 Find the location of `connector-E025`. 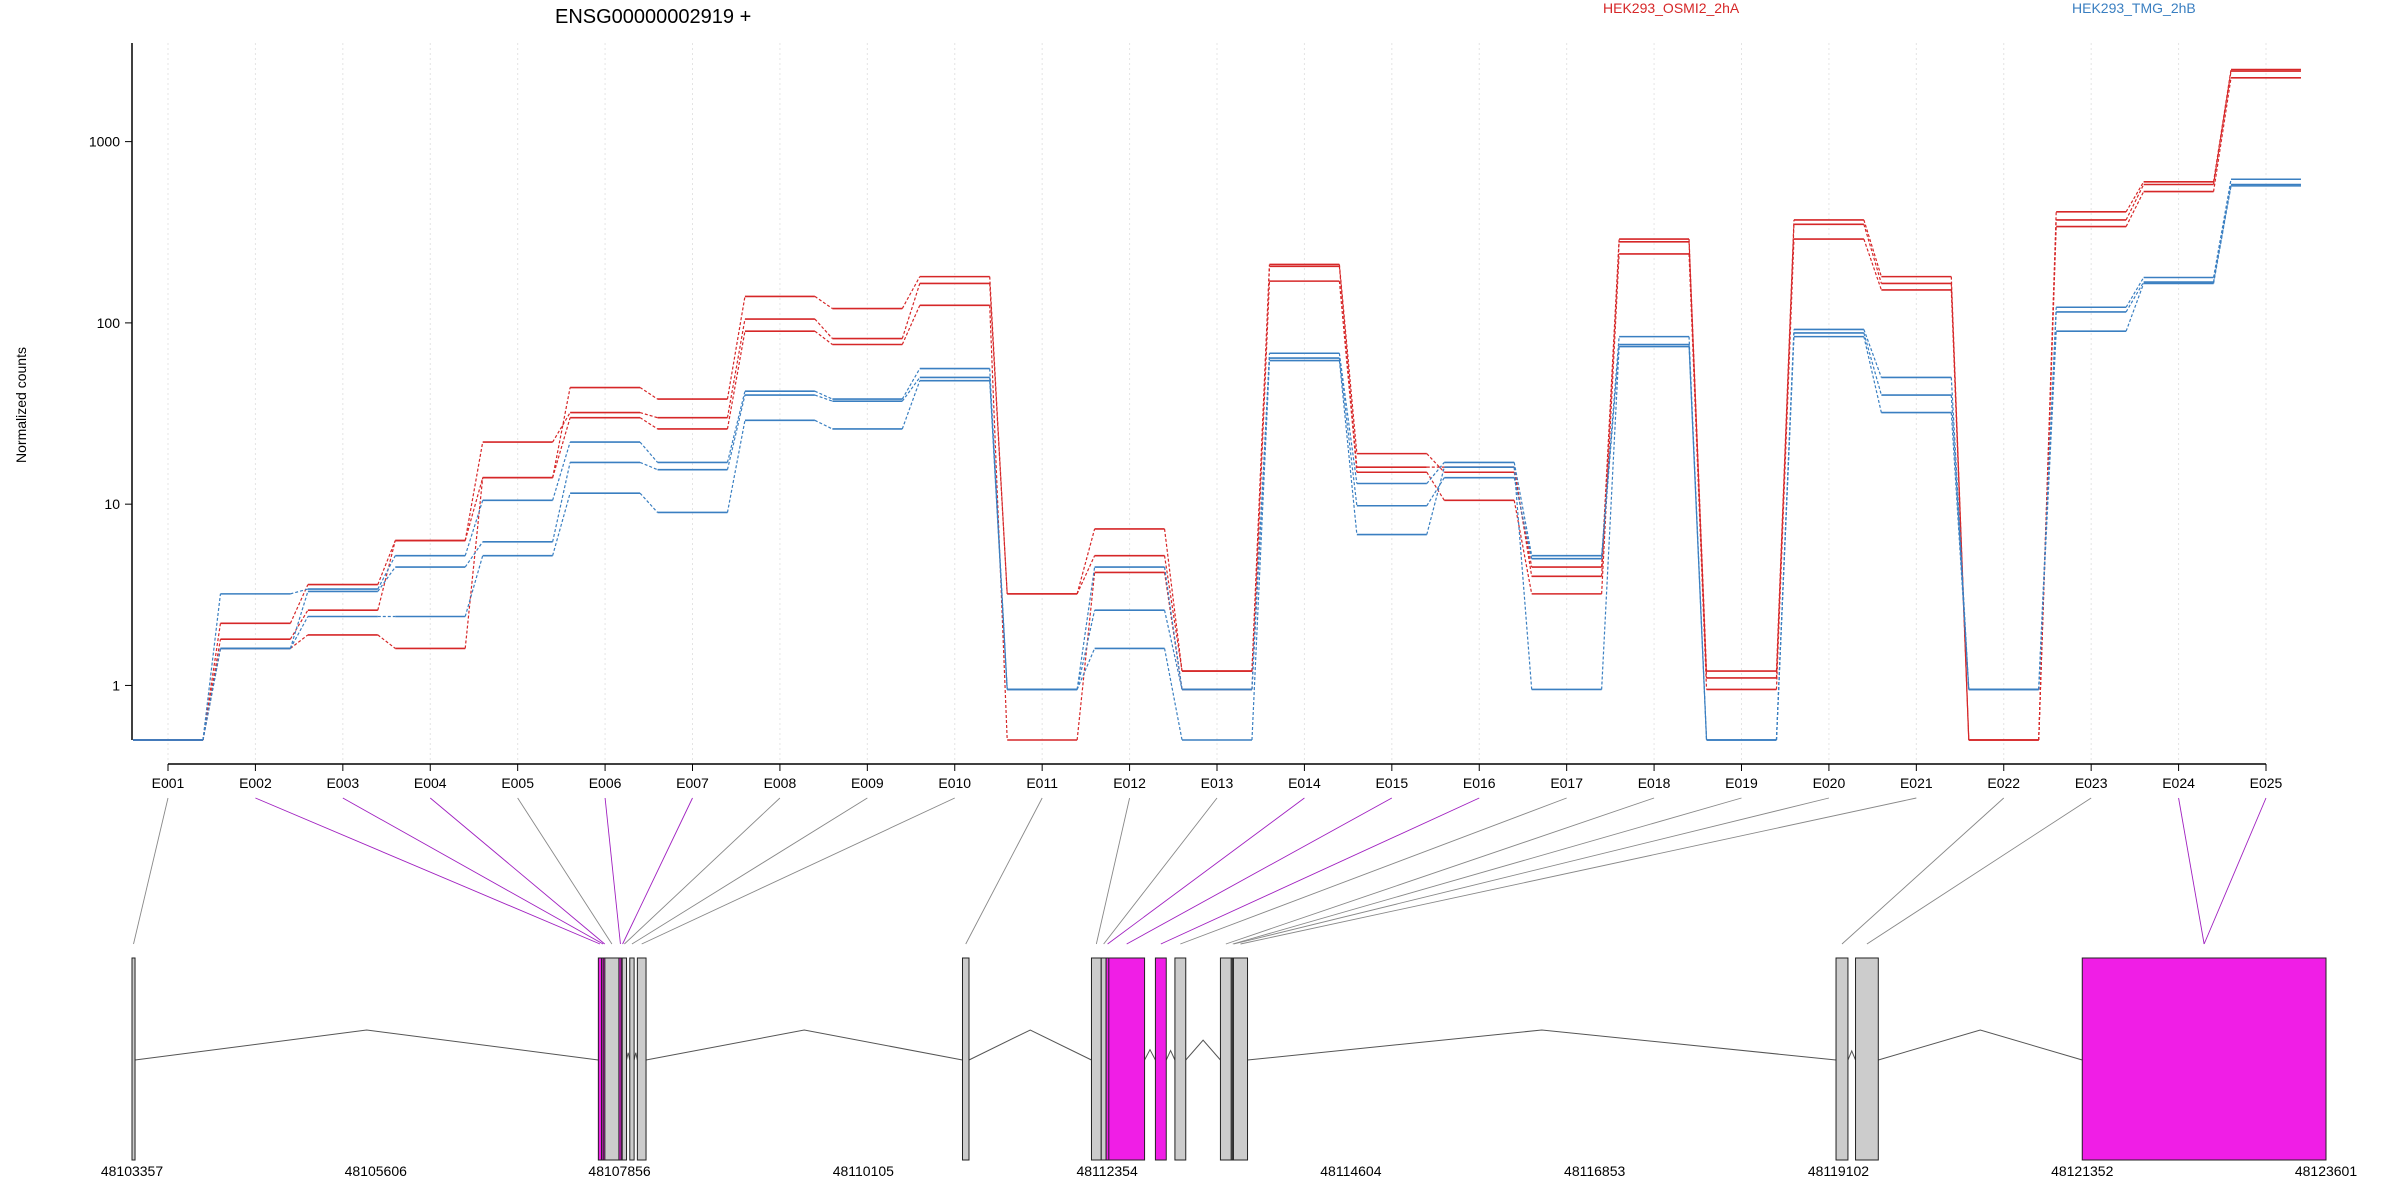

connector-E025 is located at coordinates (2235, 871).